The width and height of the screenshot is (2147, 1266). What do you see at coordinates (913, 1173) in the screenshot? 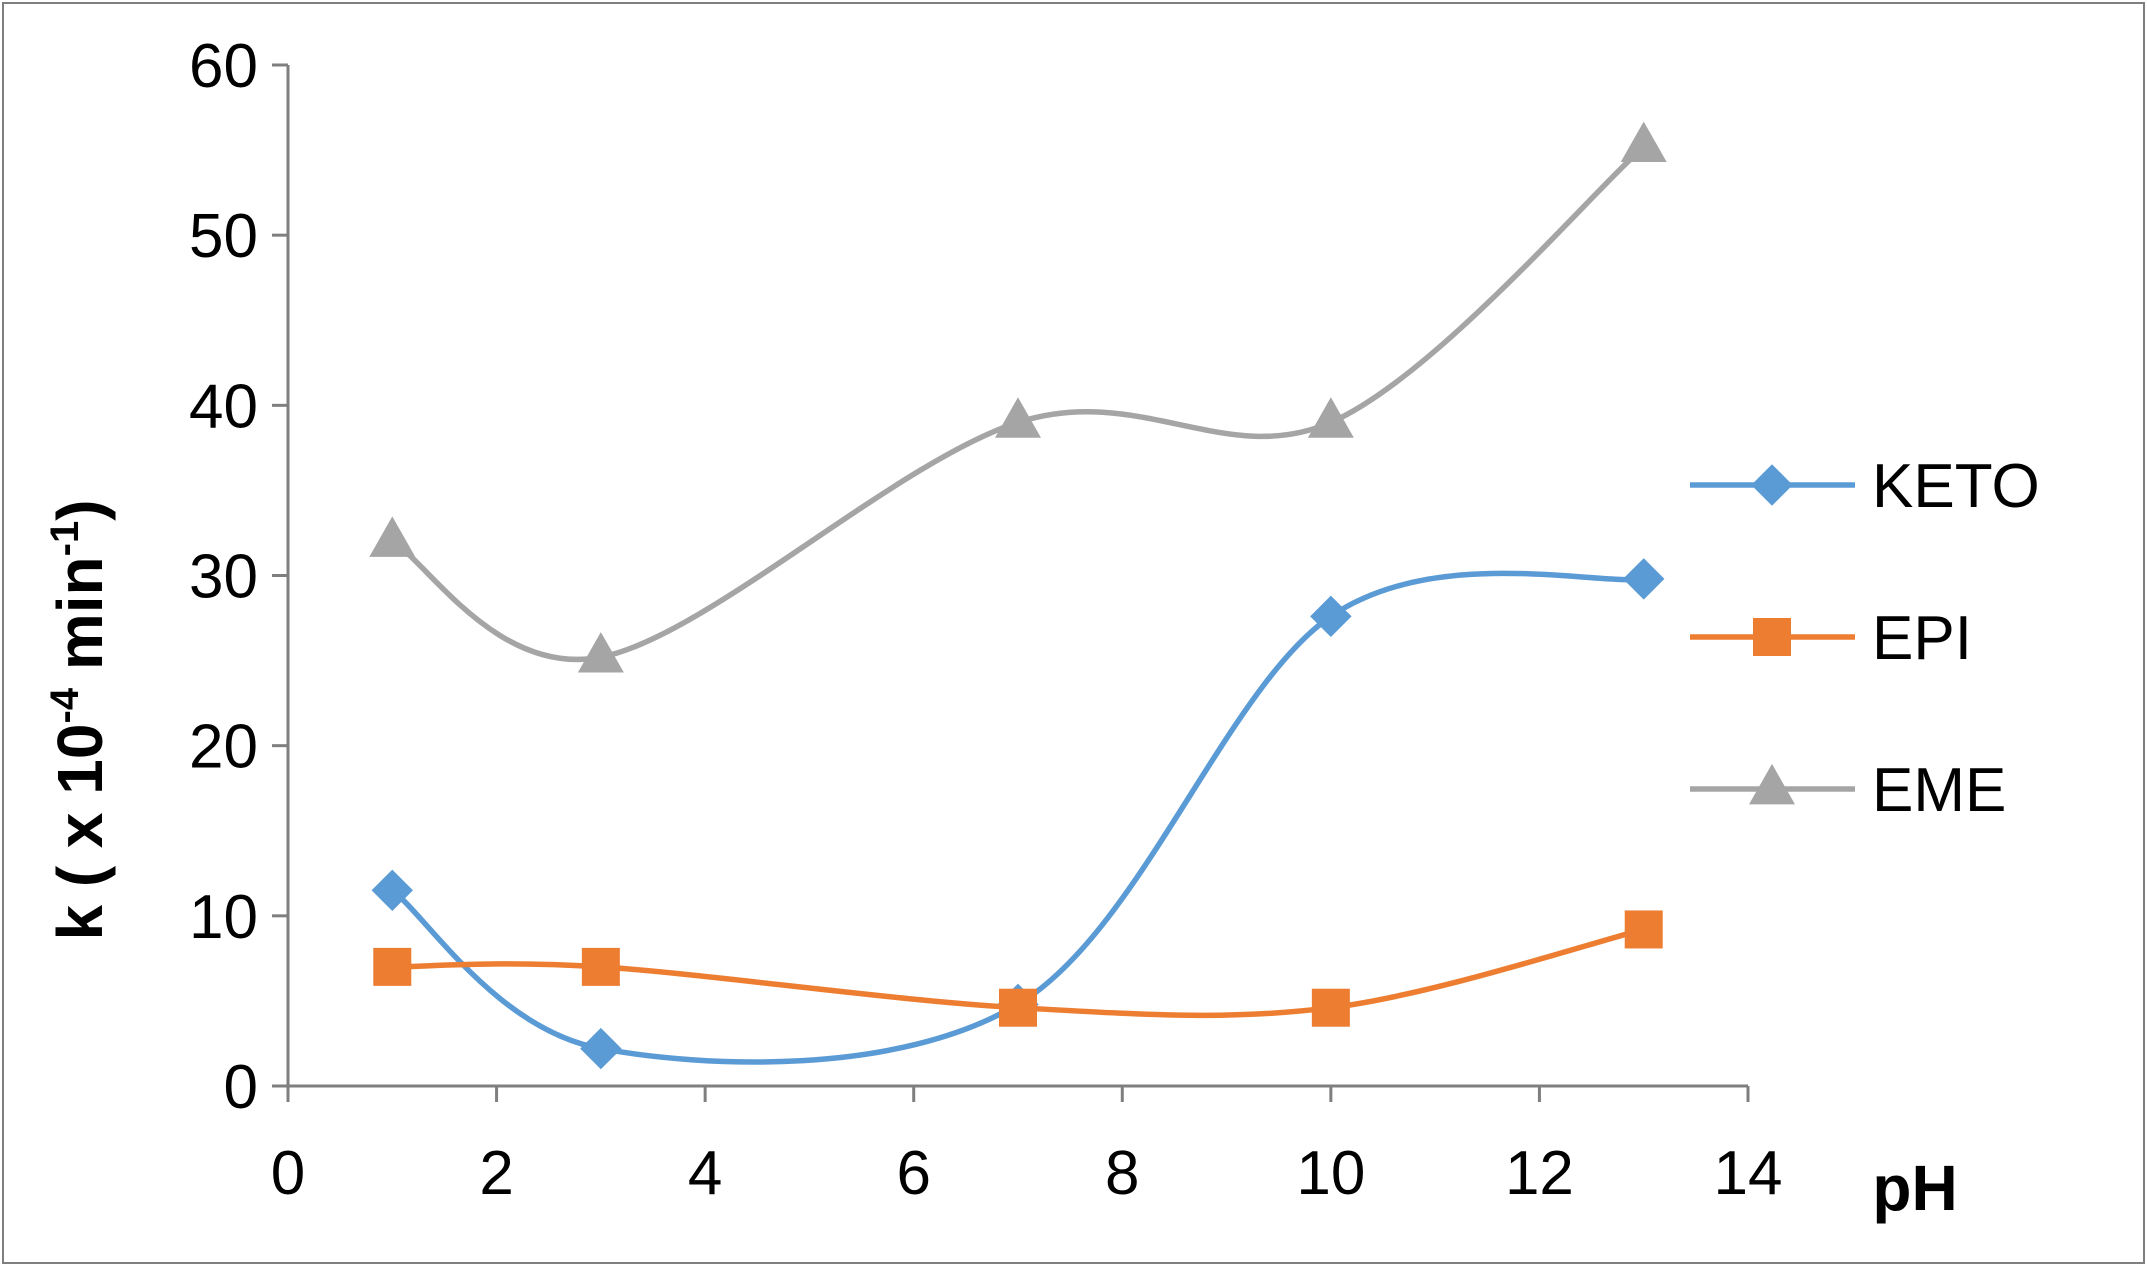
I see `x-tick-label: 6` at bounding box center [913, 1173].